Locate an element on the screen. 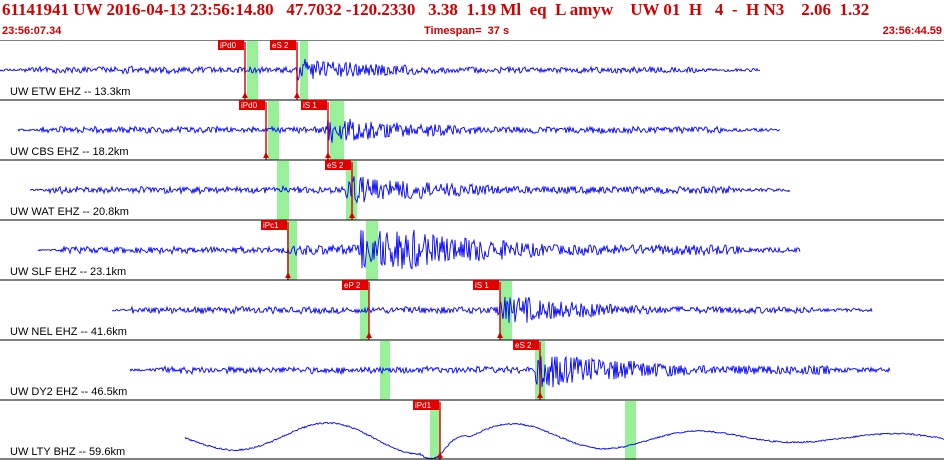 This screenshot has width=944, height=460. station-label: UW NEL EHZ -- 41.6km is located at coordinates (68, 332).